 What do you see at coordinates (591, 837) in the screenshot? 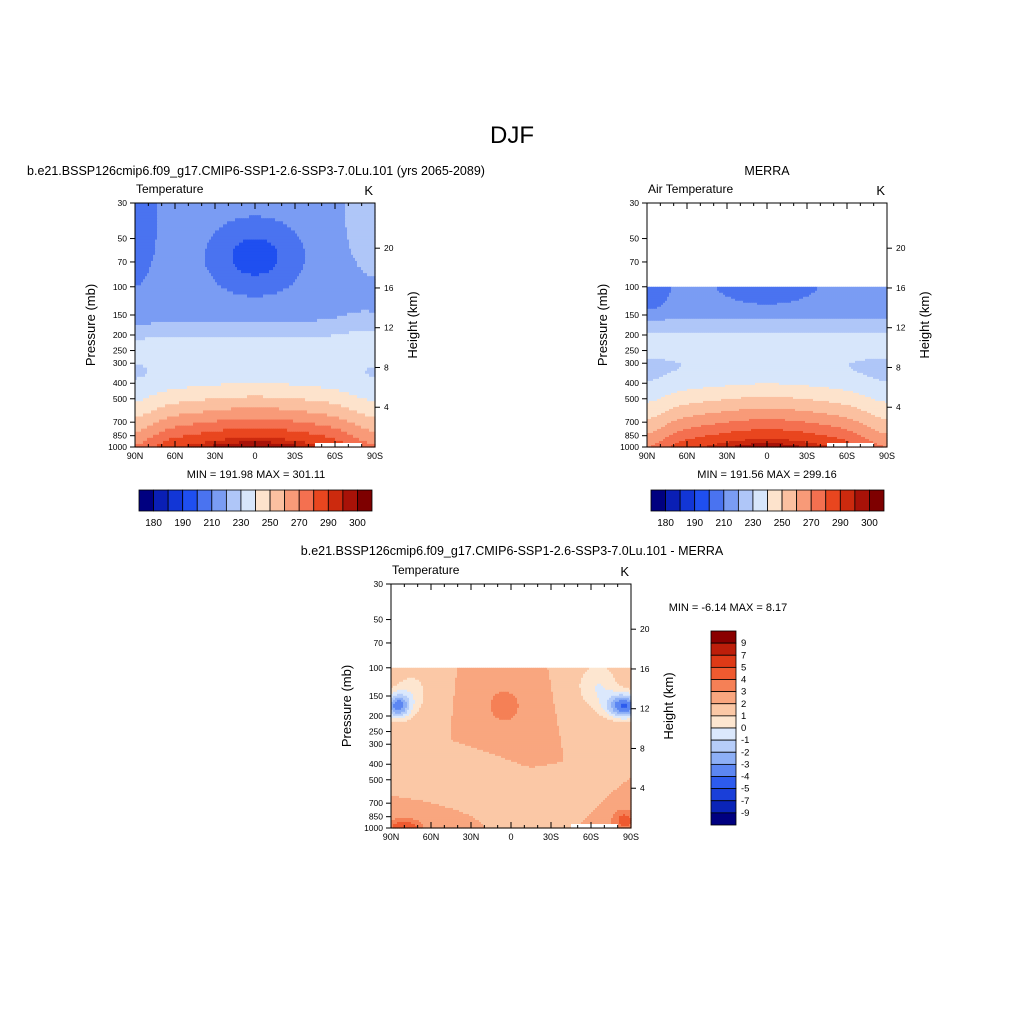
I see `x-tick-label: 60S` at bounding box center [591, 837].